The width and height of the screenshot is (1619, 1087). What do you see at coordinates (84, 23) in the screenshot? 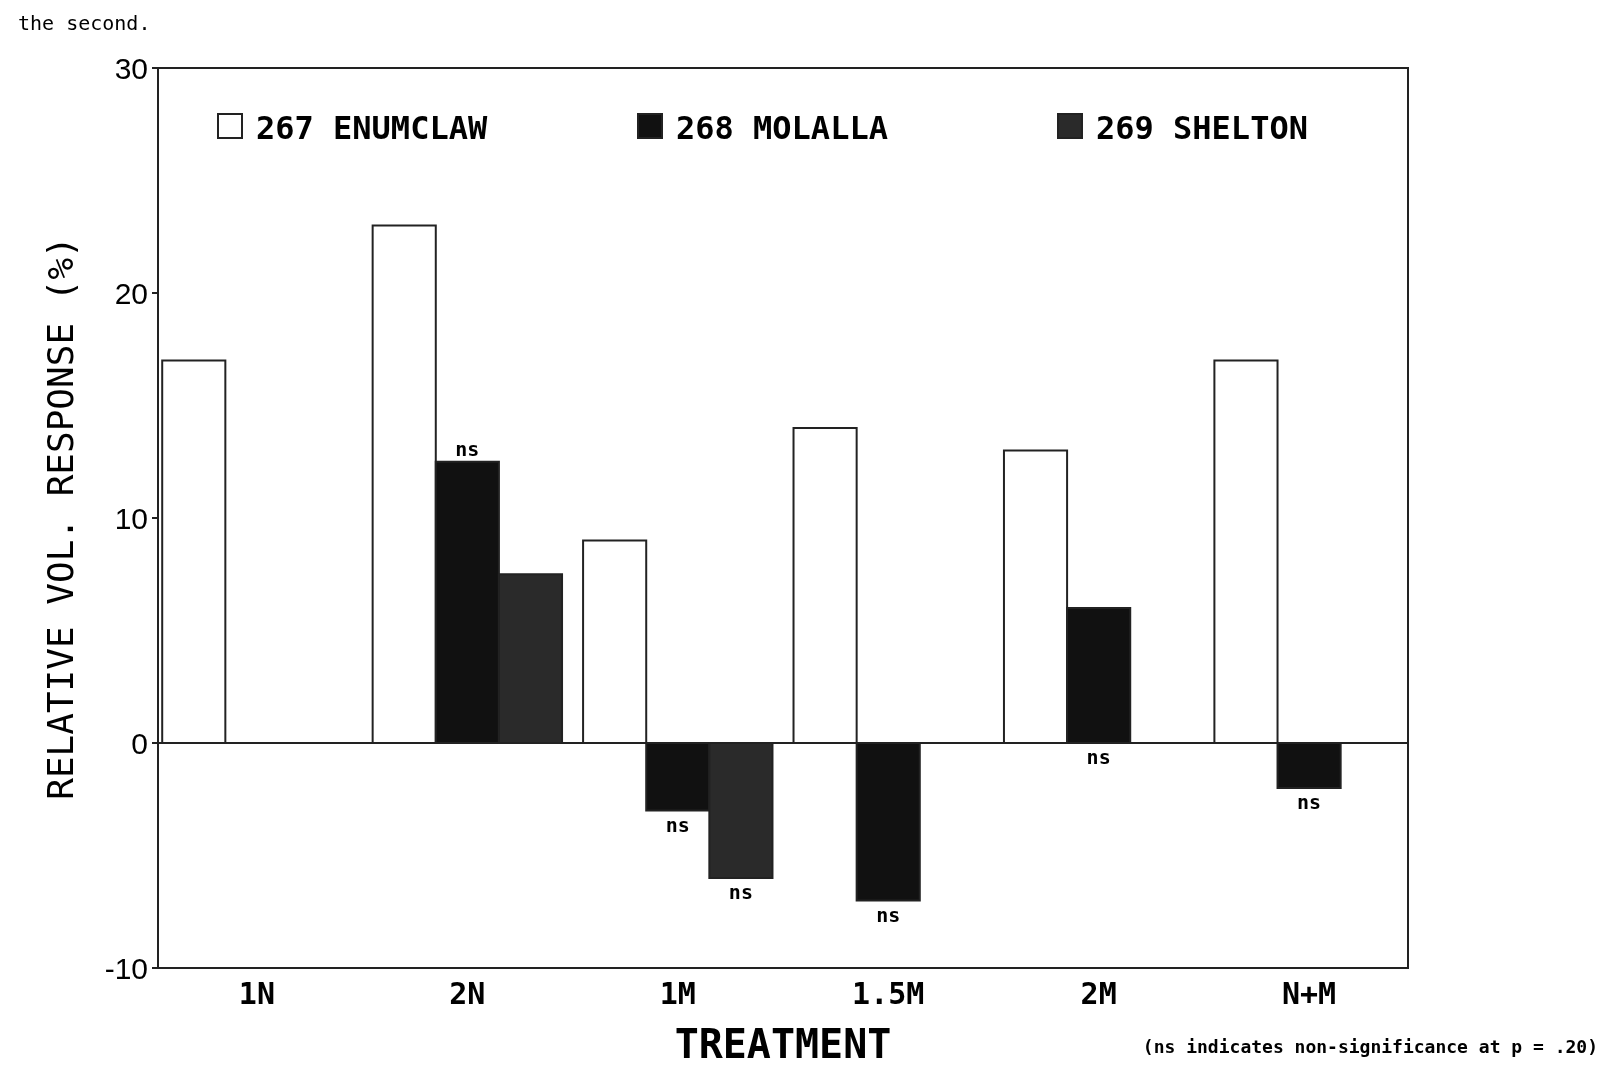
I see `text: the second.` at bounding box center [84, 23].